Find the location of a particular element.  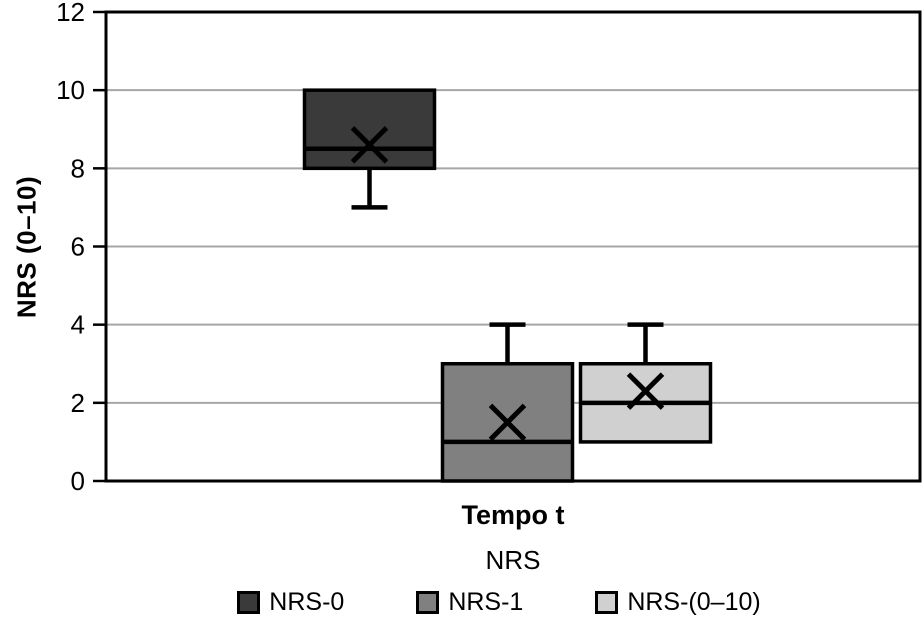

y-tick-label: 0 is located at coordinates (78, 481).